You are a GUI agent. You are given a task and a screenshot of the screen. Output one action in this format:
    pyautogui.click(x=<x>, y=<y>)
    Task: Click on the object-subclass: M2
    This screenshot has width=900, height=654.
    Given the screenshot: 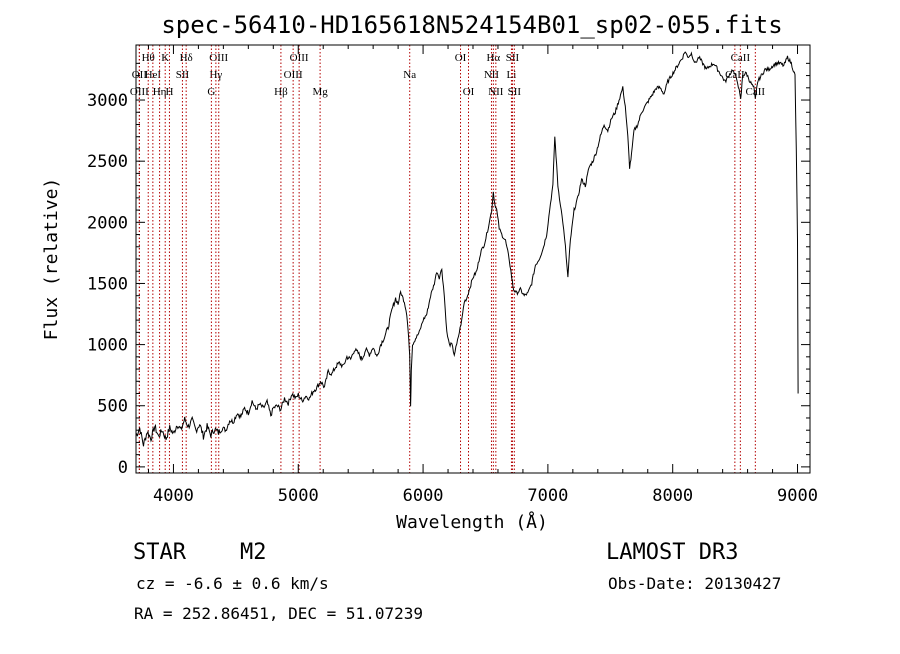 What is the action you would take?
    pyautogui.click(x=253, y=552)
    